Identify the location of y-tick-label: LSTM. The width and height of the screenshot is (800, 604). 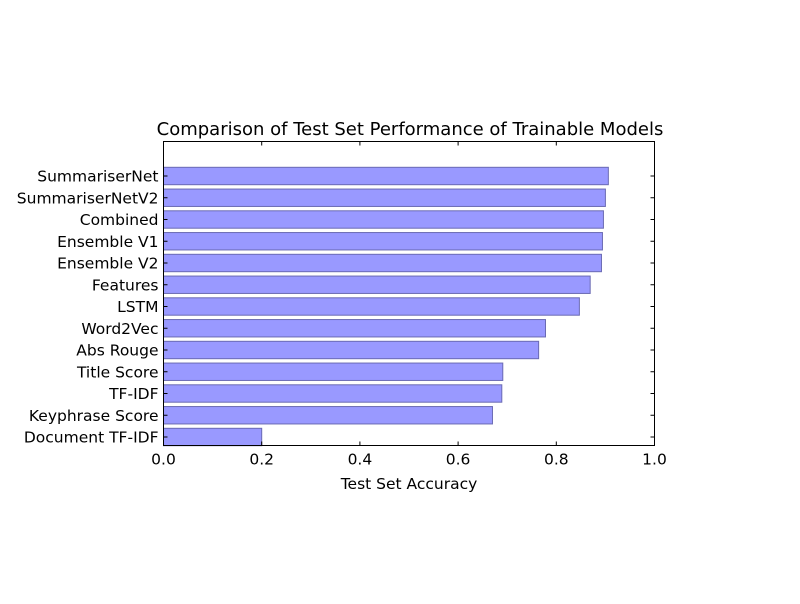
(137, 307).